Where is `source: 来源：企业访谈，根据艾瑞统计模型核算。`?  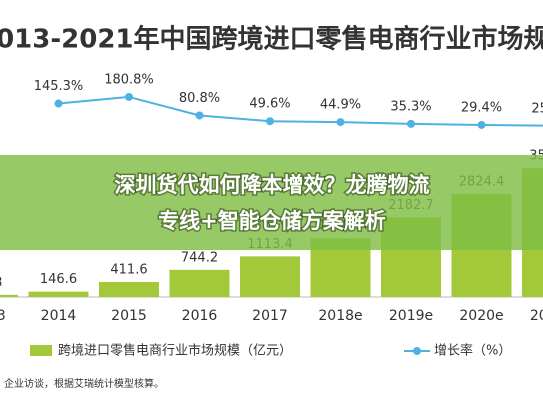 source: 来源：企业访谈，根据艾瑞统计模型核算。 is located at coordinates (82, 383).